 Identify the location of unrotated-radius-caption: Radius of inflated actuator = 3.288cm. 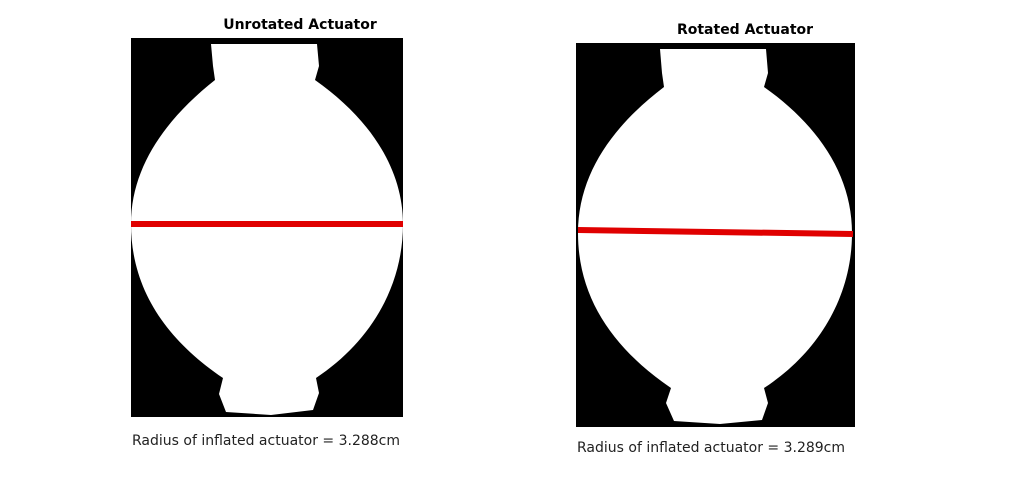
(266, 441).